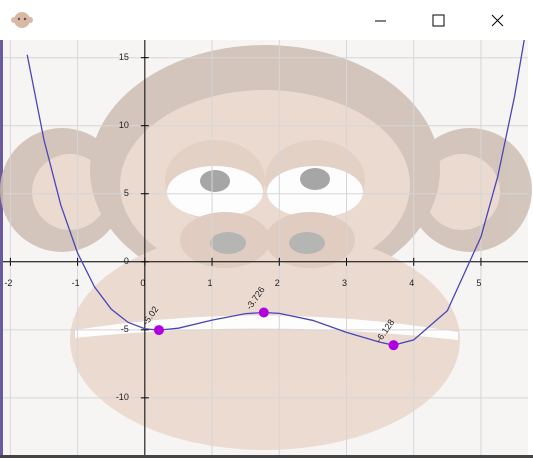  What do you see at coordinates (478, 283) in the screenshot?
I see `x-tick-label: 5` at bounding box center [478, 283].